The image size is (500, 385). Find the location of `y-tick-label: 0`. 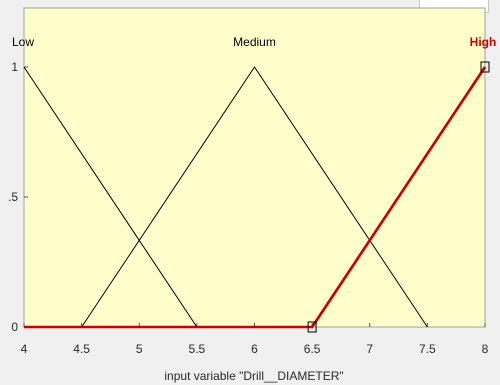

y-tick-label: 0 is located at coordinates (14, 327).